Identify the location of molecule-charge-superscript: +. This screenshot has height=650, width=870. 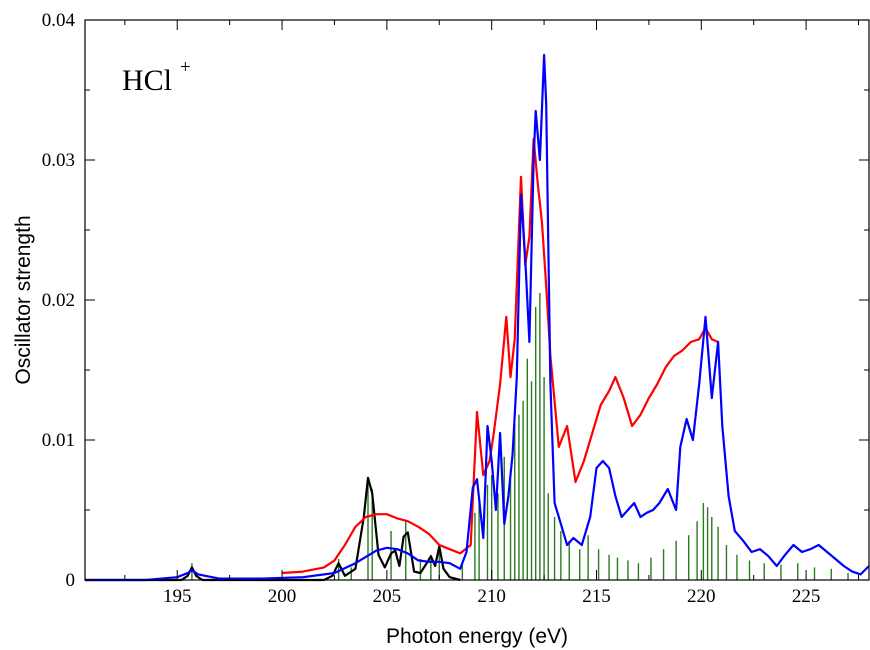
(185, 67).